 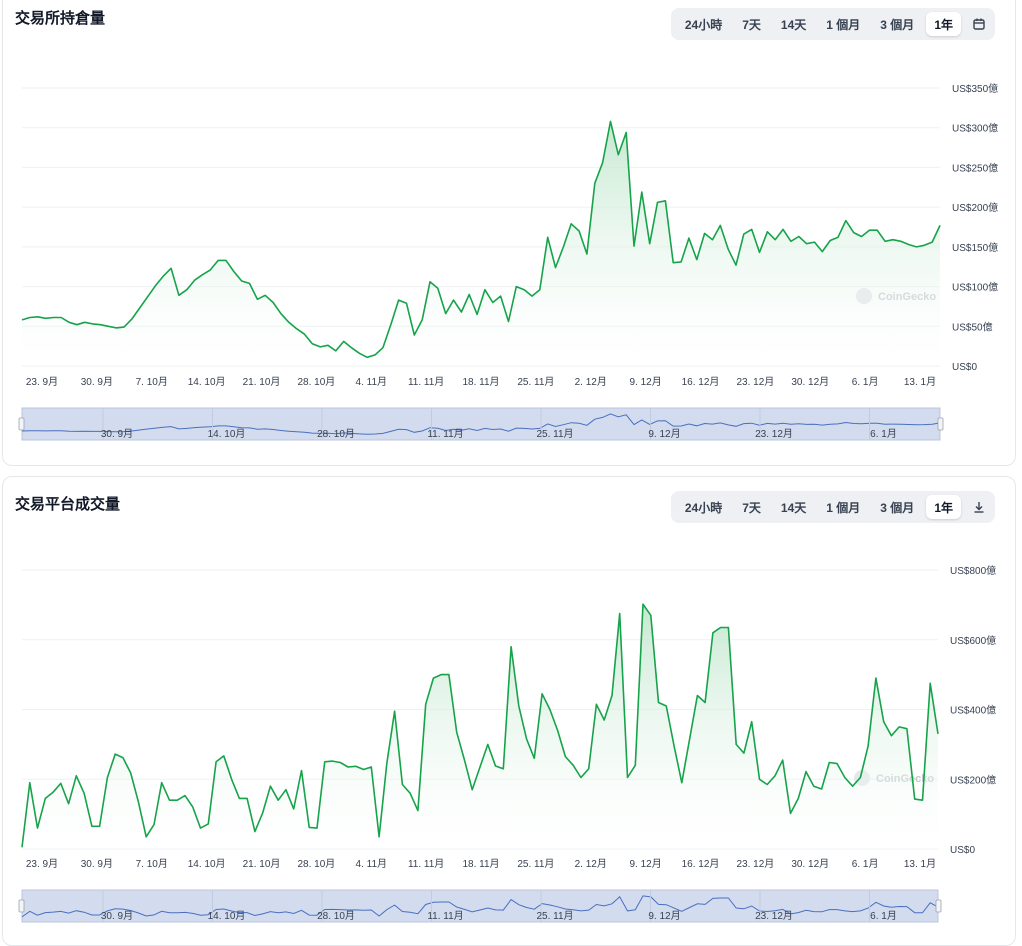 What do you see at coordinates (973, 710) in the screenshot?
I see `y-tick-label: US$400億` at bounding box center [973, 710].